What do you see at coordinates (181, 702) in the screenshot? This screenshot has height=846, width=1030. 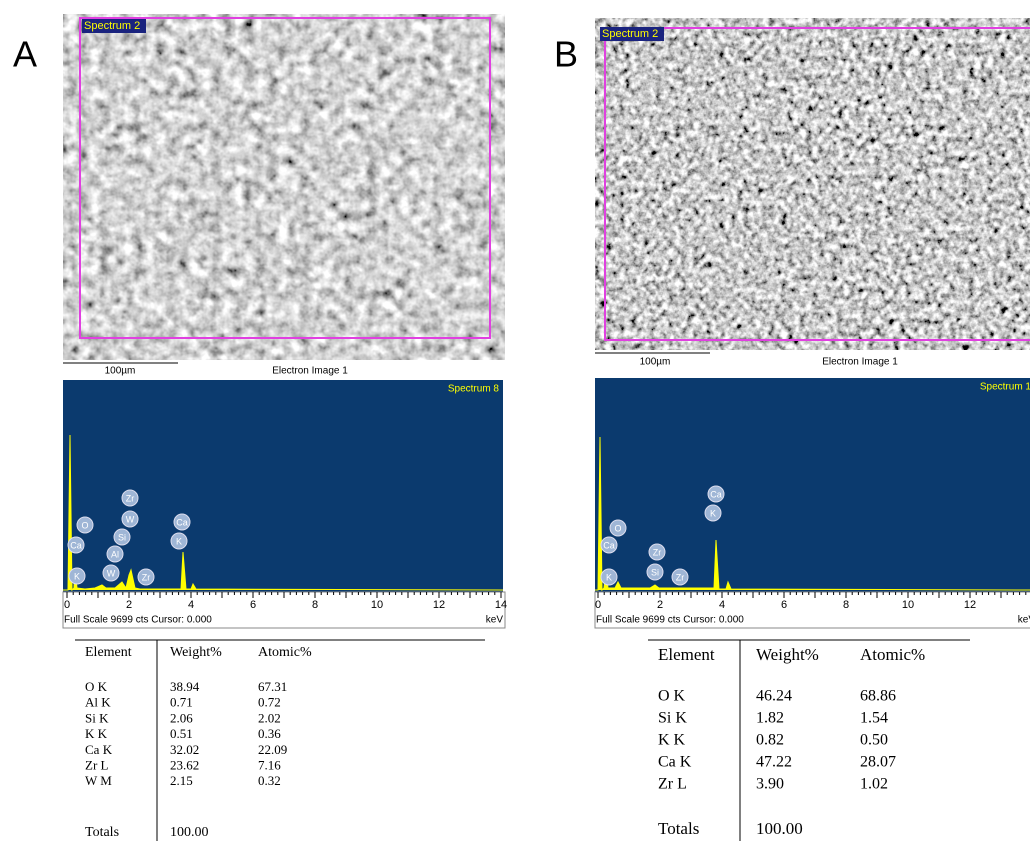 I see `table-cell: 0.71` at bounding box center [181, 702].